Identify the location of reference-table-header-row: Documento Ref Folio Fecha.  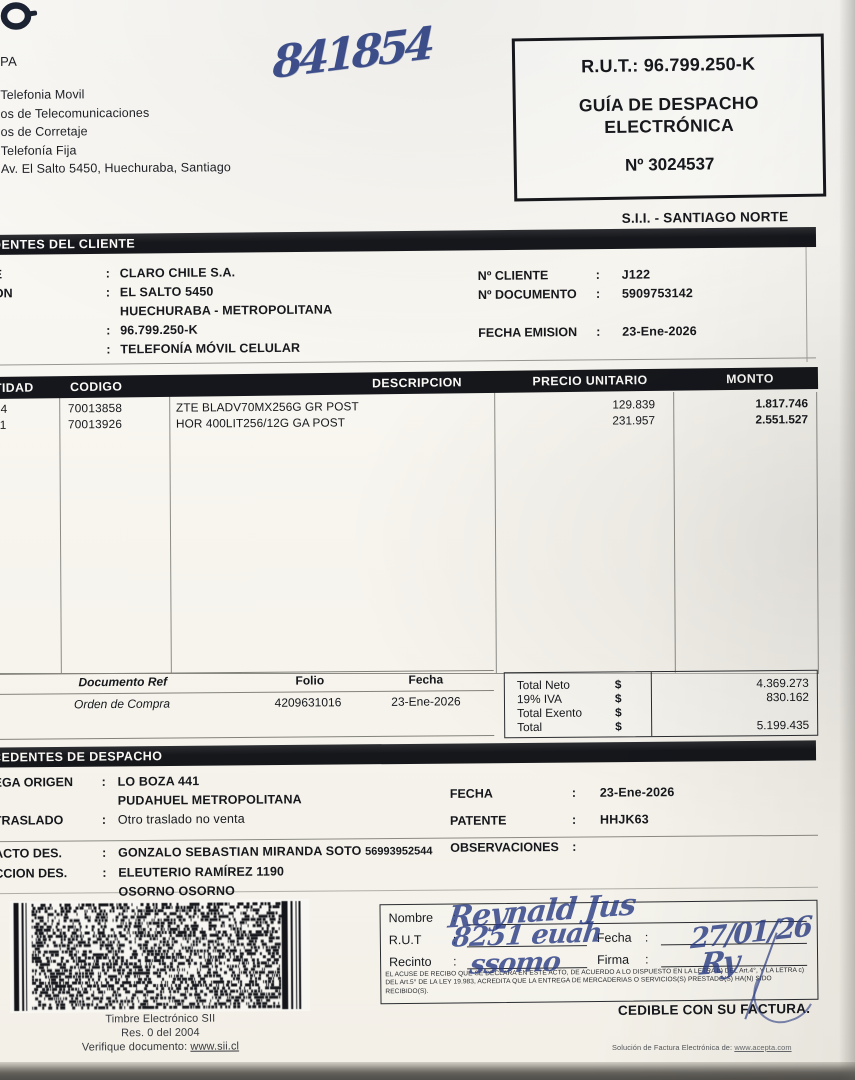
(247, 682).